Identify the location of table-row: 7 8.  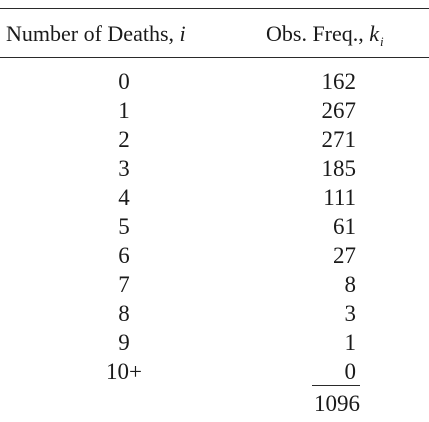
(214, 284).